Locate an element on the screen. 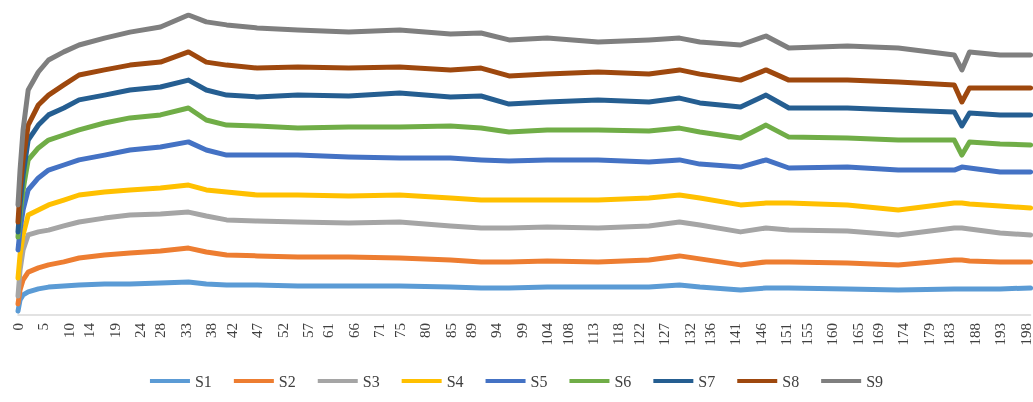  x-tick-label: 99 is located at coordinates (521, 330).